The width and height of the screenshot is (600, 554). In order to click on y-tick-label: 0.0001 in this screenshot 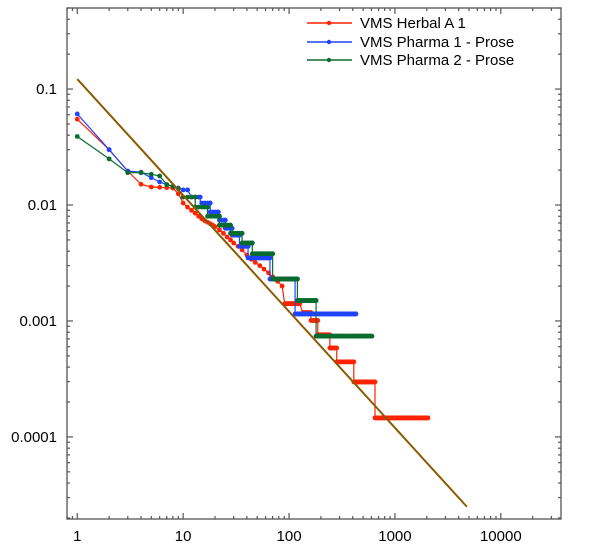, I will do `click(34, 437)`.